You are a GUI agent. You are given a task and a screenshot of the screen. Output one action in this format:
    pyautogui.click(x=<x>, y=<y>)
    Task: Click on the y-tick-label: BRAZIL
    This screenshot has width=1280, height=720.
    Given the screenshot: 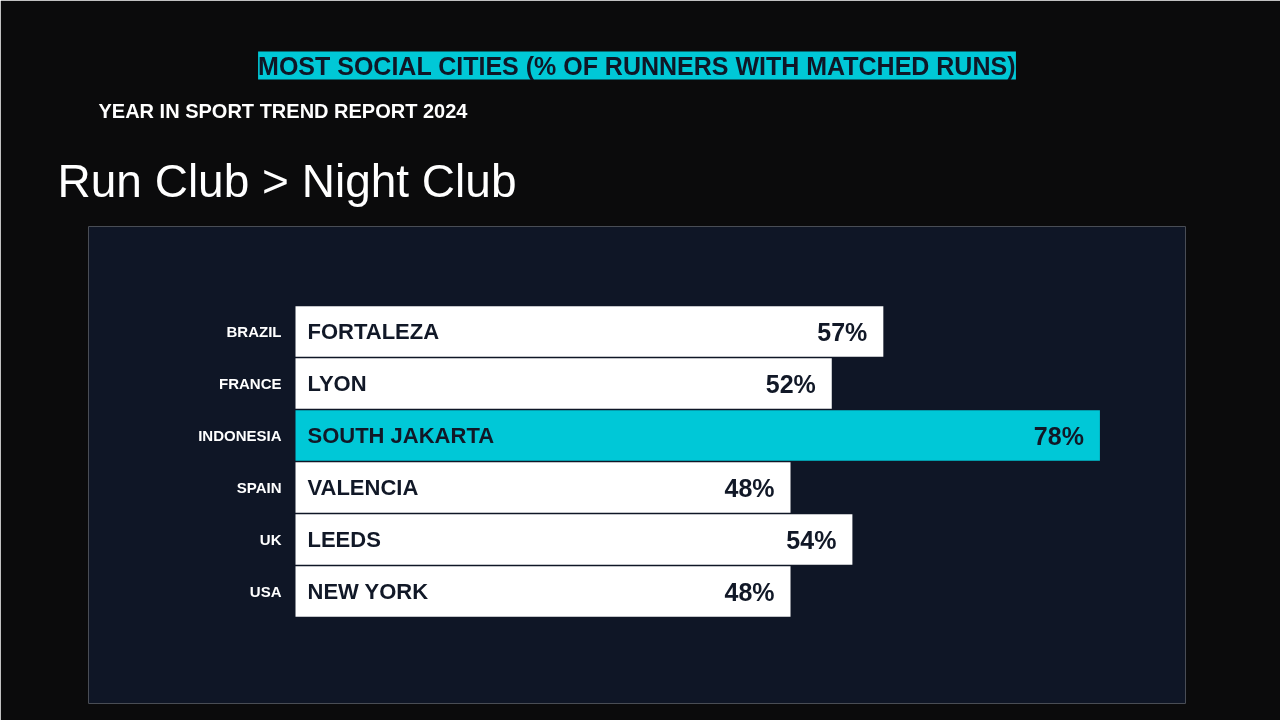 What is the action you would take?
    pyautogui.click(x=254, y=331)
    